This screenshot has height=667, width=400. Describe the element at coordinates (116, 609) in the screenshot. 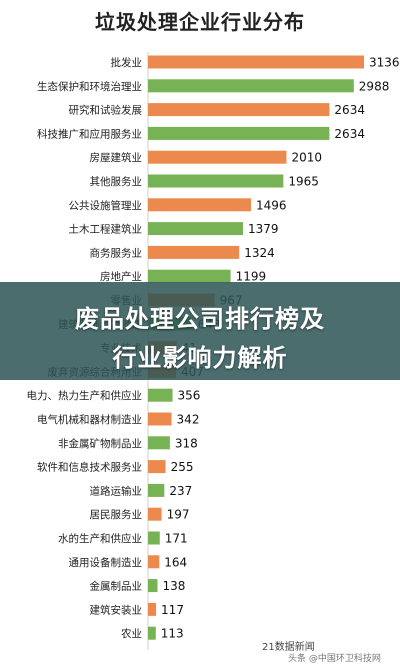

I see `category-label: 建筑安装业` at that location.